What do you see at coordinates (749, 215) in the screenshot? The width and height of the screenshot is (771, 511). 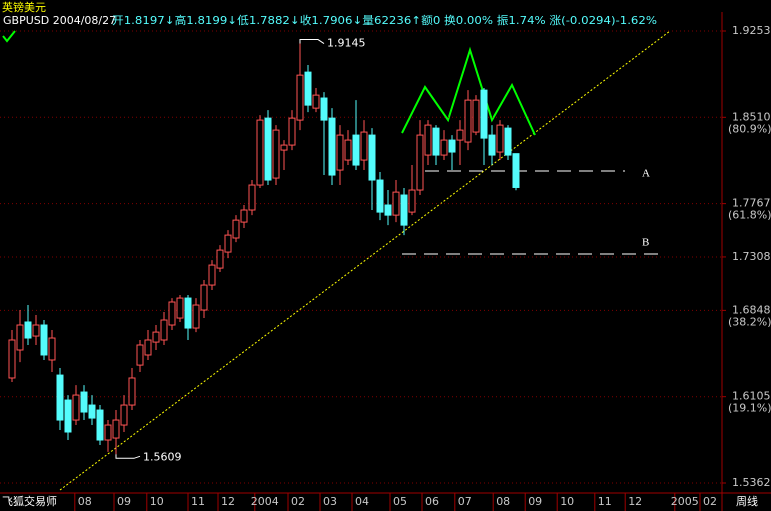 I see `y-tick-note: (61.8%)` at bounding box center [749, 215].